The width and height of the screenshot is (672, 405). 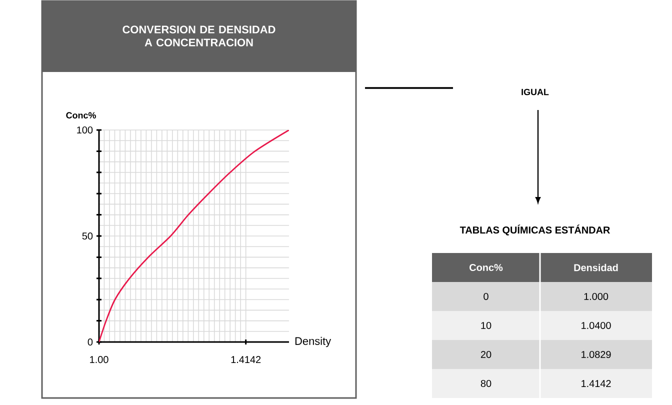 What do you see at coordinates (596, 296) in the screenshot?
I see `text: 1.000` at bounding box center [596, 296].